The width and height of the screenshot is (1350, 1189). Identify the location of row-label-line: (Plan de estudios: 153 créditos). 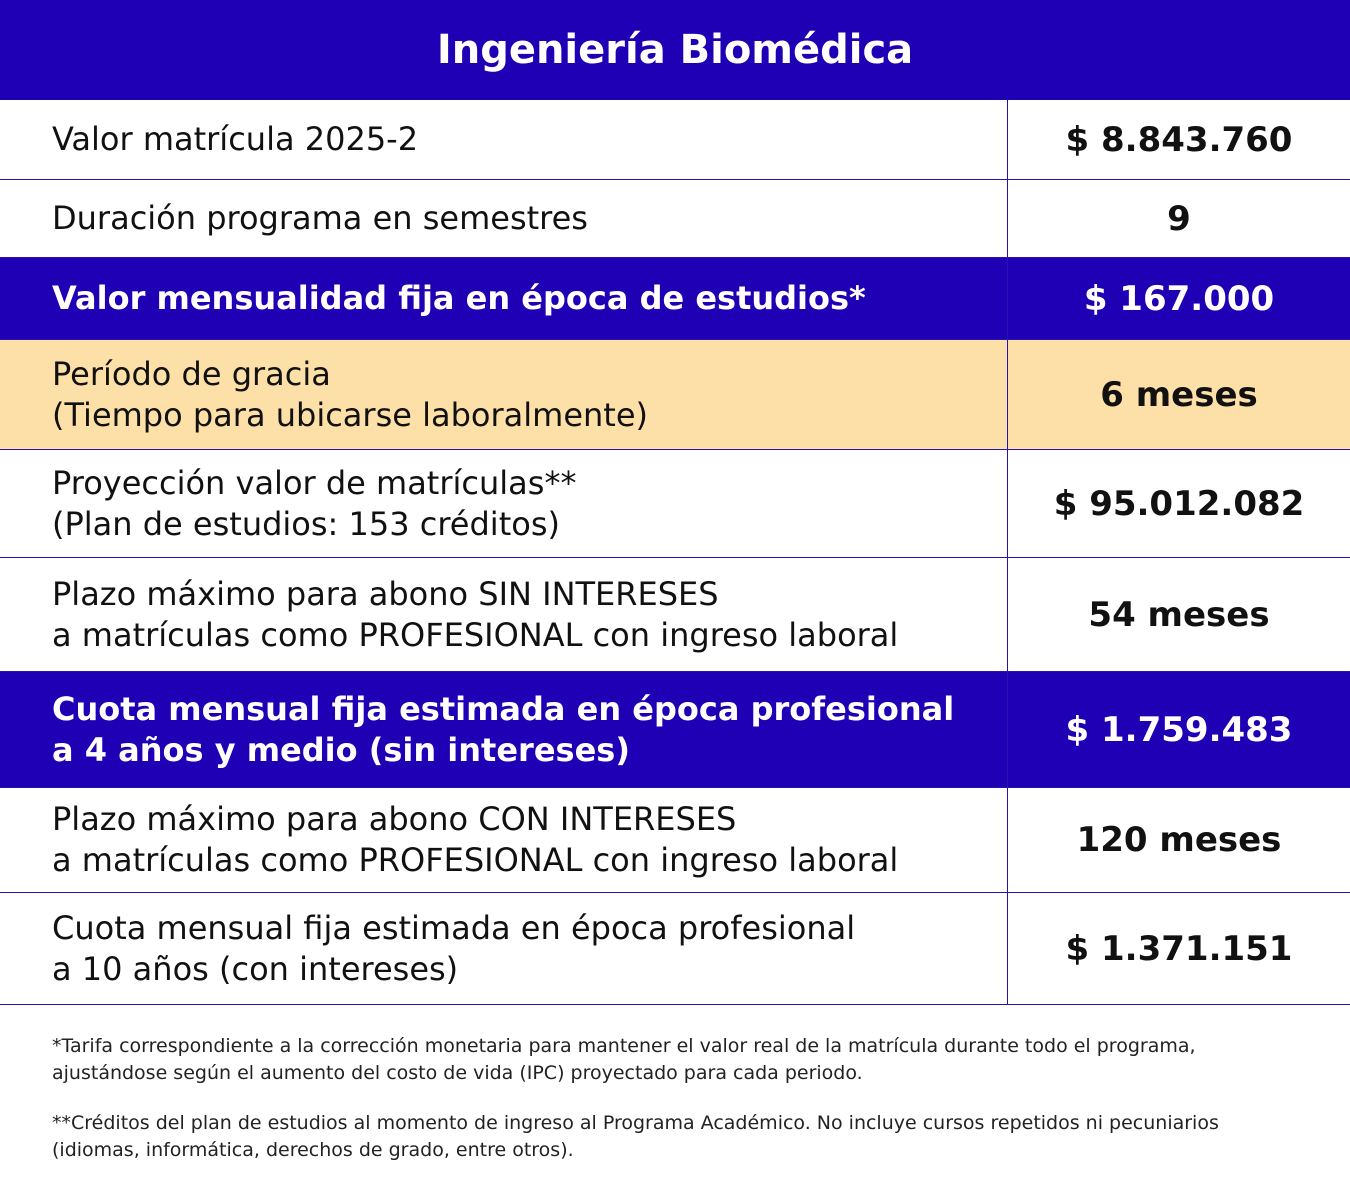
(306, 523).